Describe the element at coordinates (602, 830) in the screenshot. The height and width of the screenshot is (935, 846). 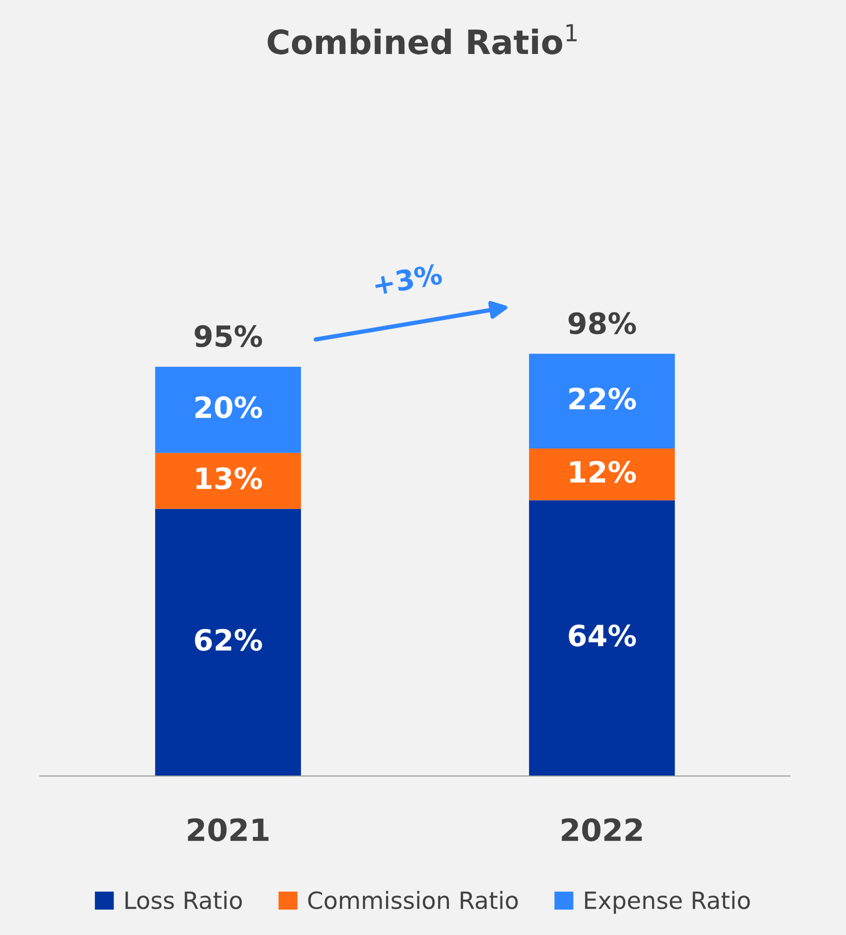
I see `x-tick-label: 2022` at that location.